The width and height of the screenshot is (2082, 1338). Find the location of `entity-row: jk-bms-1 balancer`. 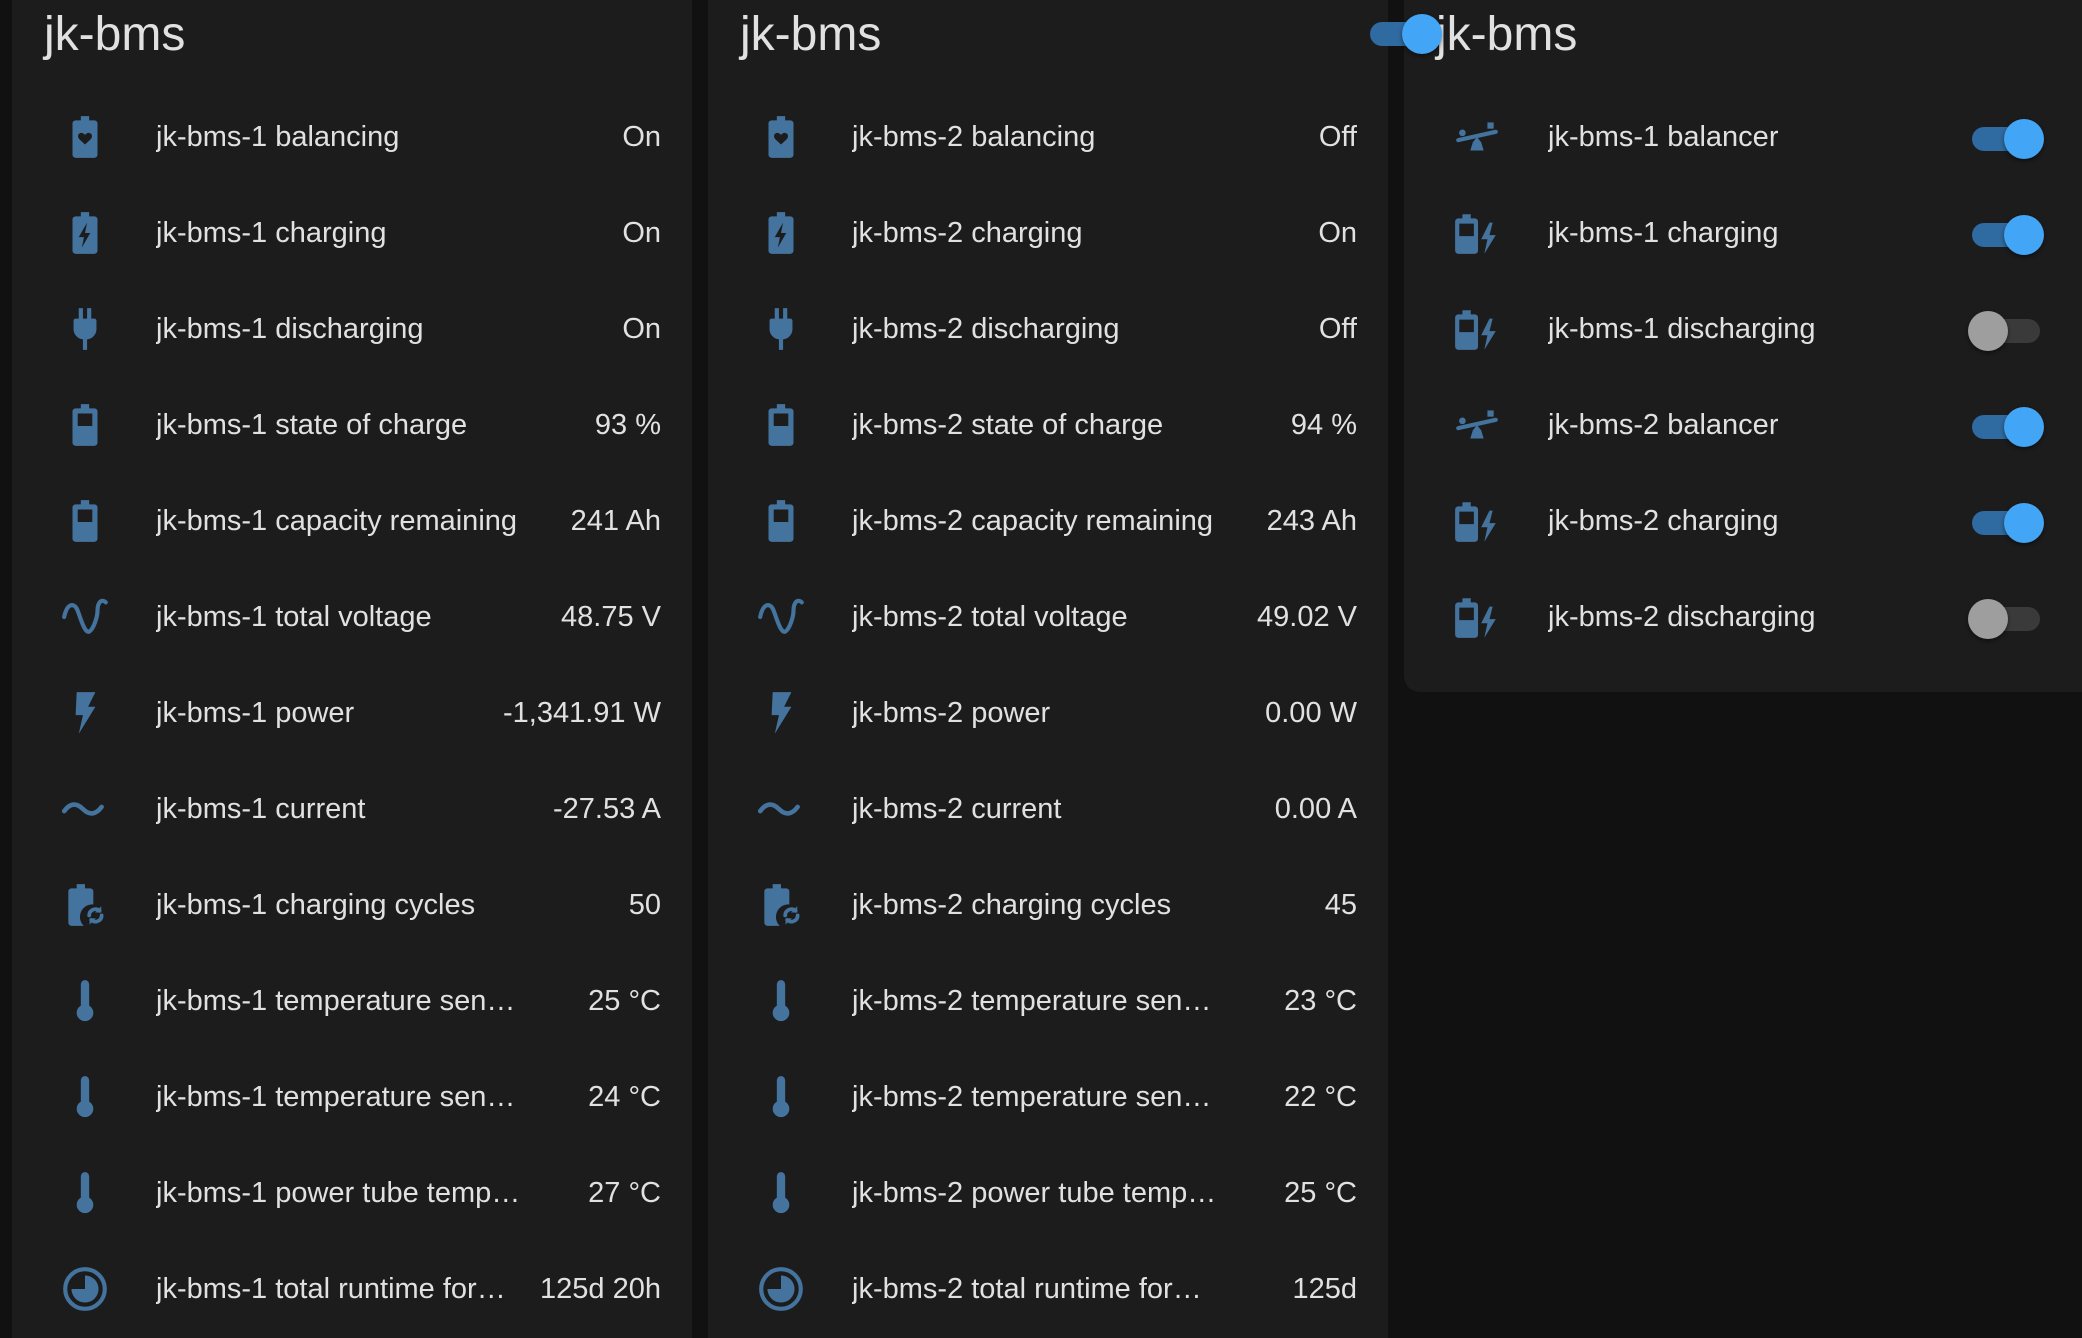

entity-row: jk-bms-1 balancer is located at coordinates (1743, 137).